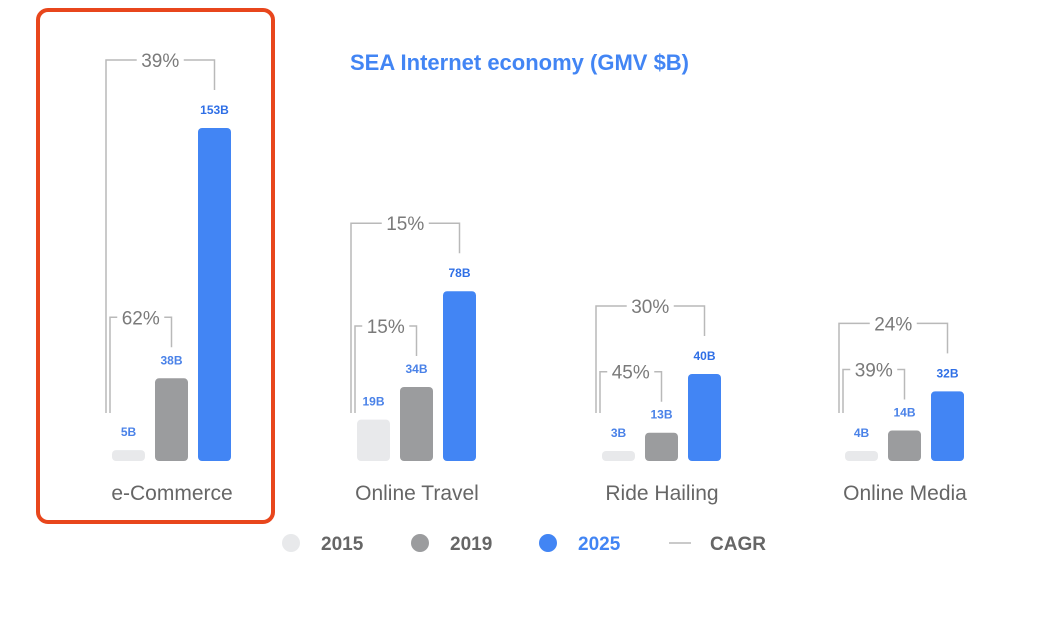 The width and height of the screenshot is (1056, 636). What do you see at coordinates (386, 369) in the screenshot?
I see `cagr-inner-online-travel-line` at bounding box center [386, 369].